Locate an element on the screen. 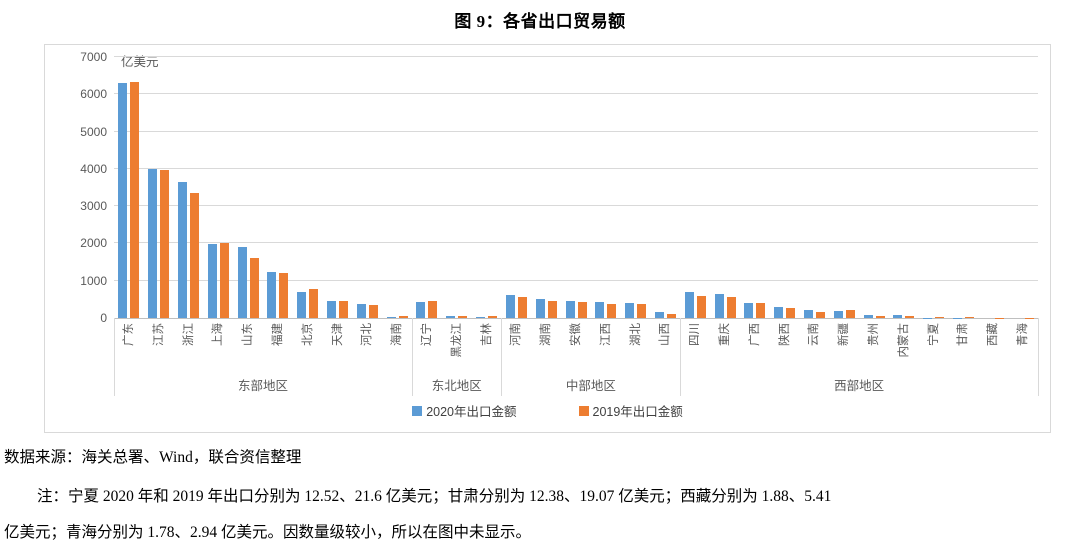 The image size is (1080, 556). x-label-上海: 上海 is located at coordinates (218, 334).